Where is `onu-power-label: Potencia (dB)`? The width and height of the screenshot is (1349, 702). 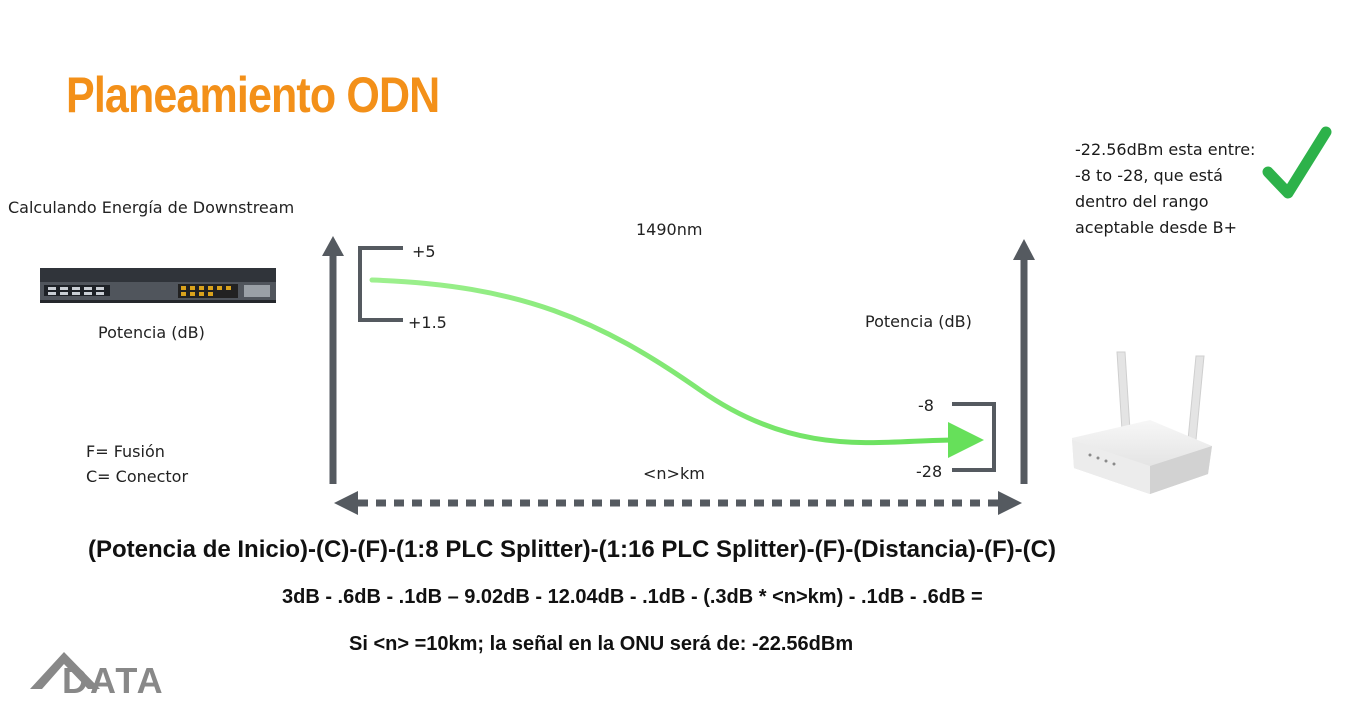
onu-power-label: Potencia (dB) is located at coordinates (918, 321).